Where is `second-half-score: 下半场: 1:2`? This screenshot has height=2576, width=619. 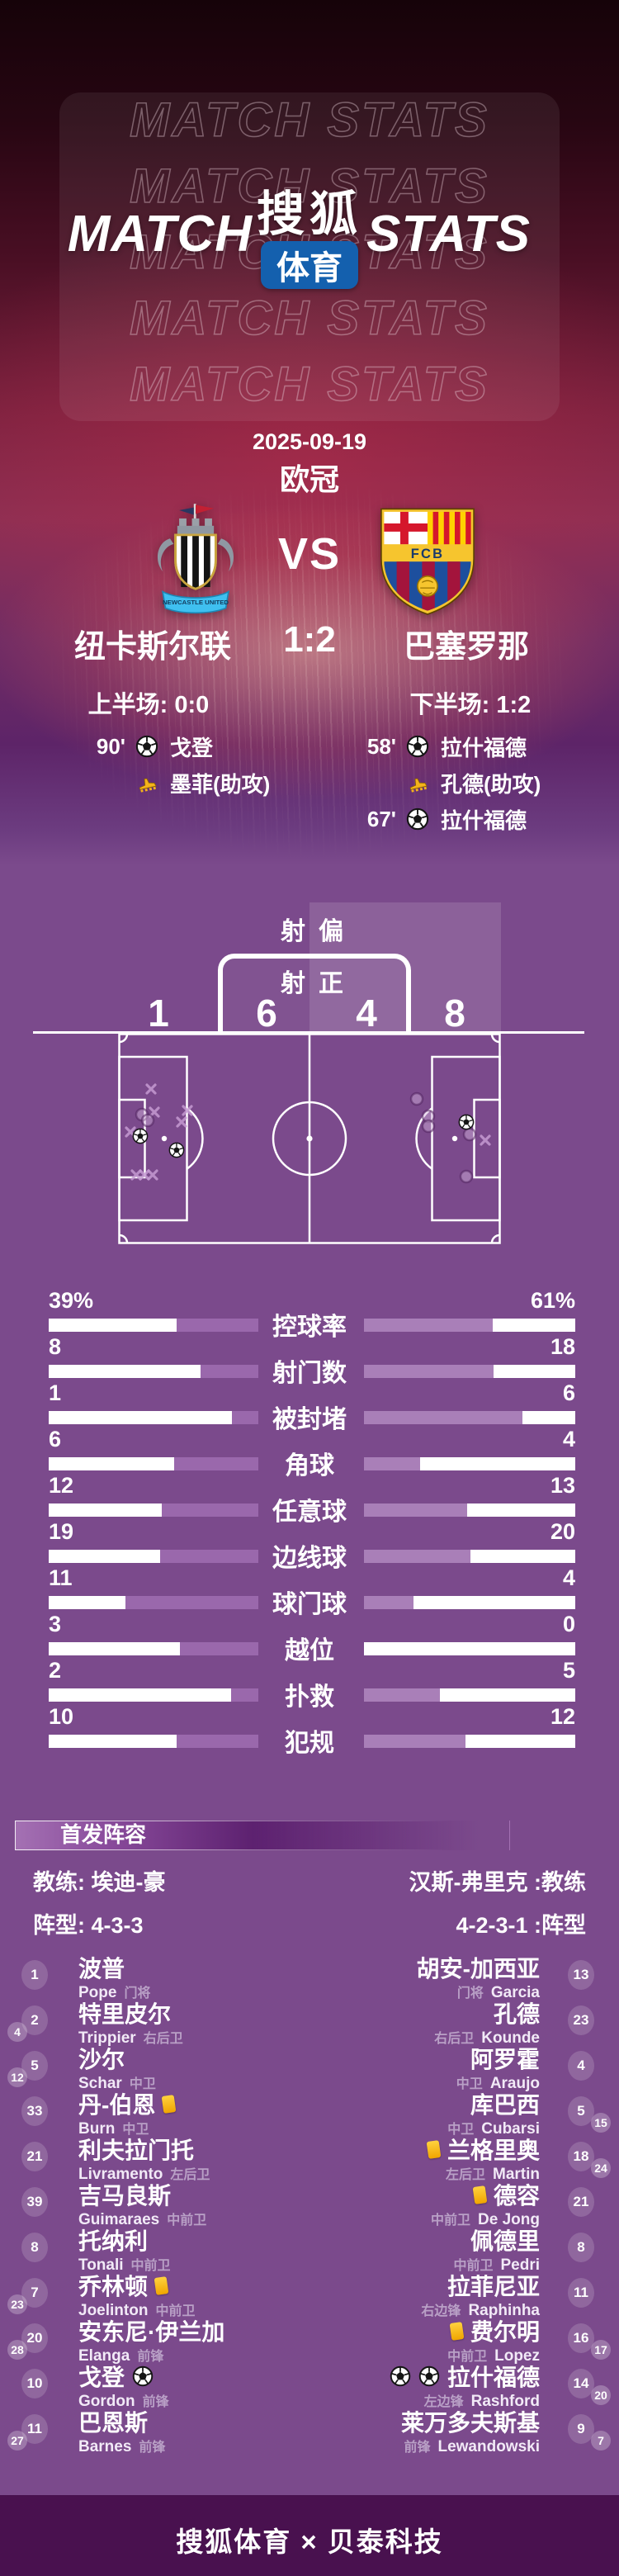
second-half-score: 下半场: 1:2 is located at coordinates (470, 705).